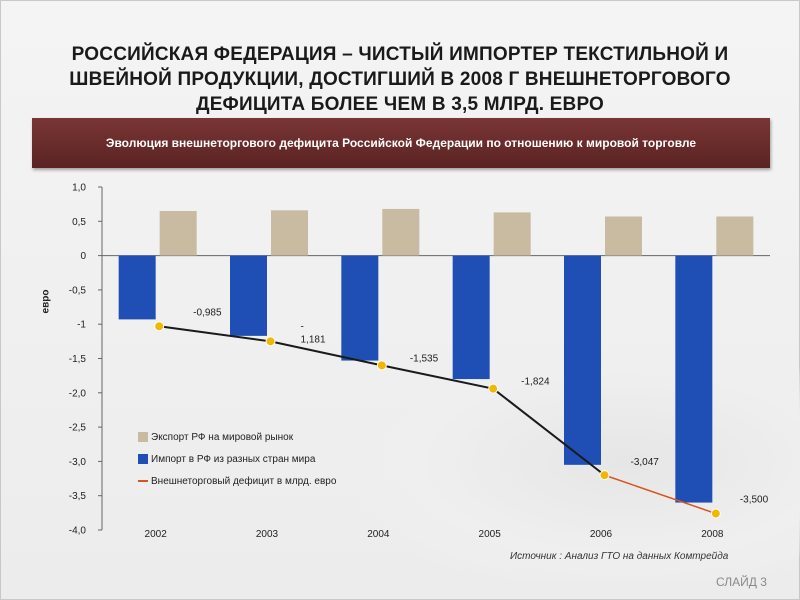 The image size is (800, 600). What do you see at coordinates (490, 534) in the screenshot?
I see `x-tick-label: 2005` at bounding box center [490, 534].